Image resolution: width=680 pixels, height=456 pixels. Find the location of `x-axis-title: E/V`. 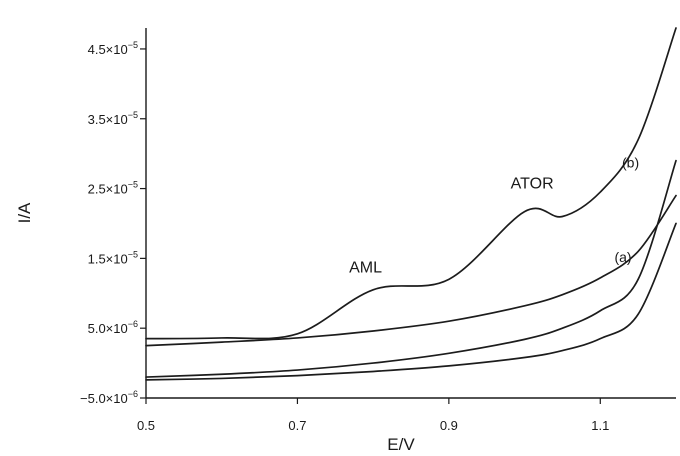

x-axis-title: E/V is located at coordinates (401, 444).